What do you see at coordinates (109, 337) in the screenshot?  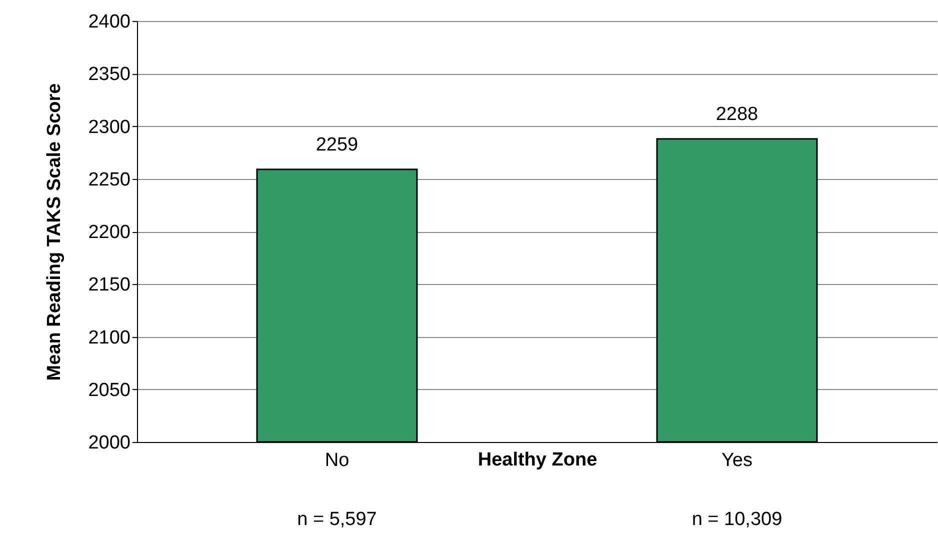 I see `y-tick-label: 2100` at bounding box center [109, 337].